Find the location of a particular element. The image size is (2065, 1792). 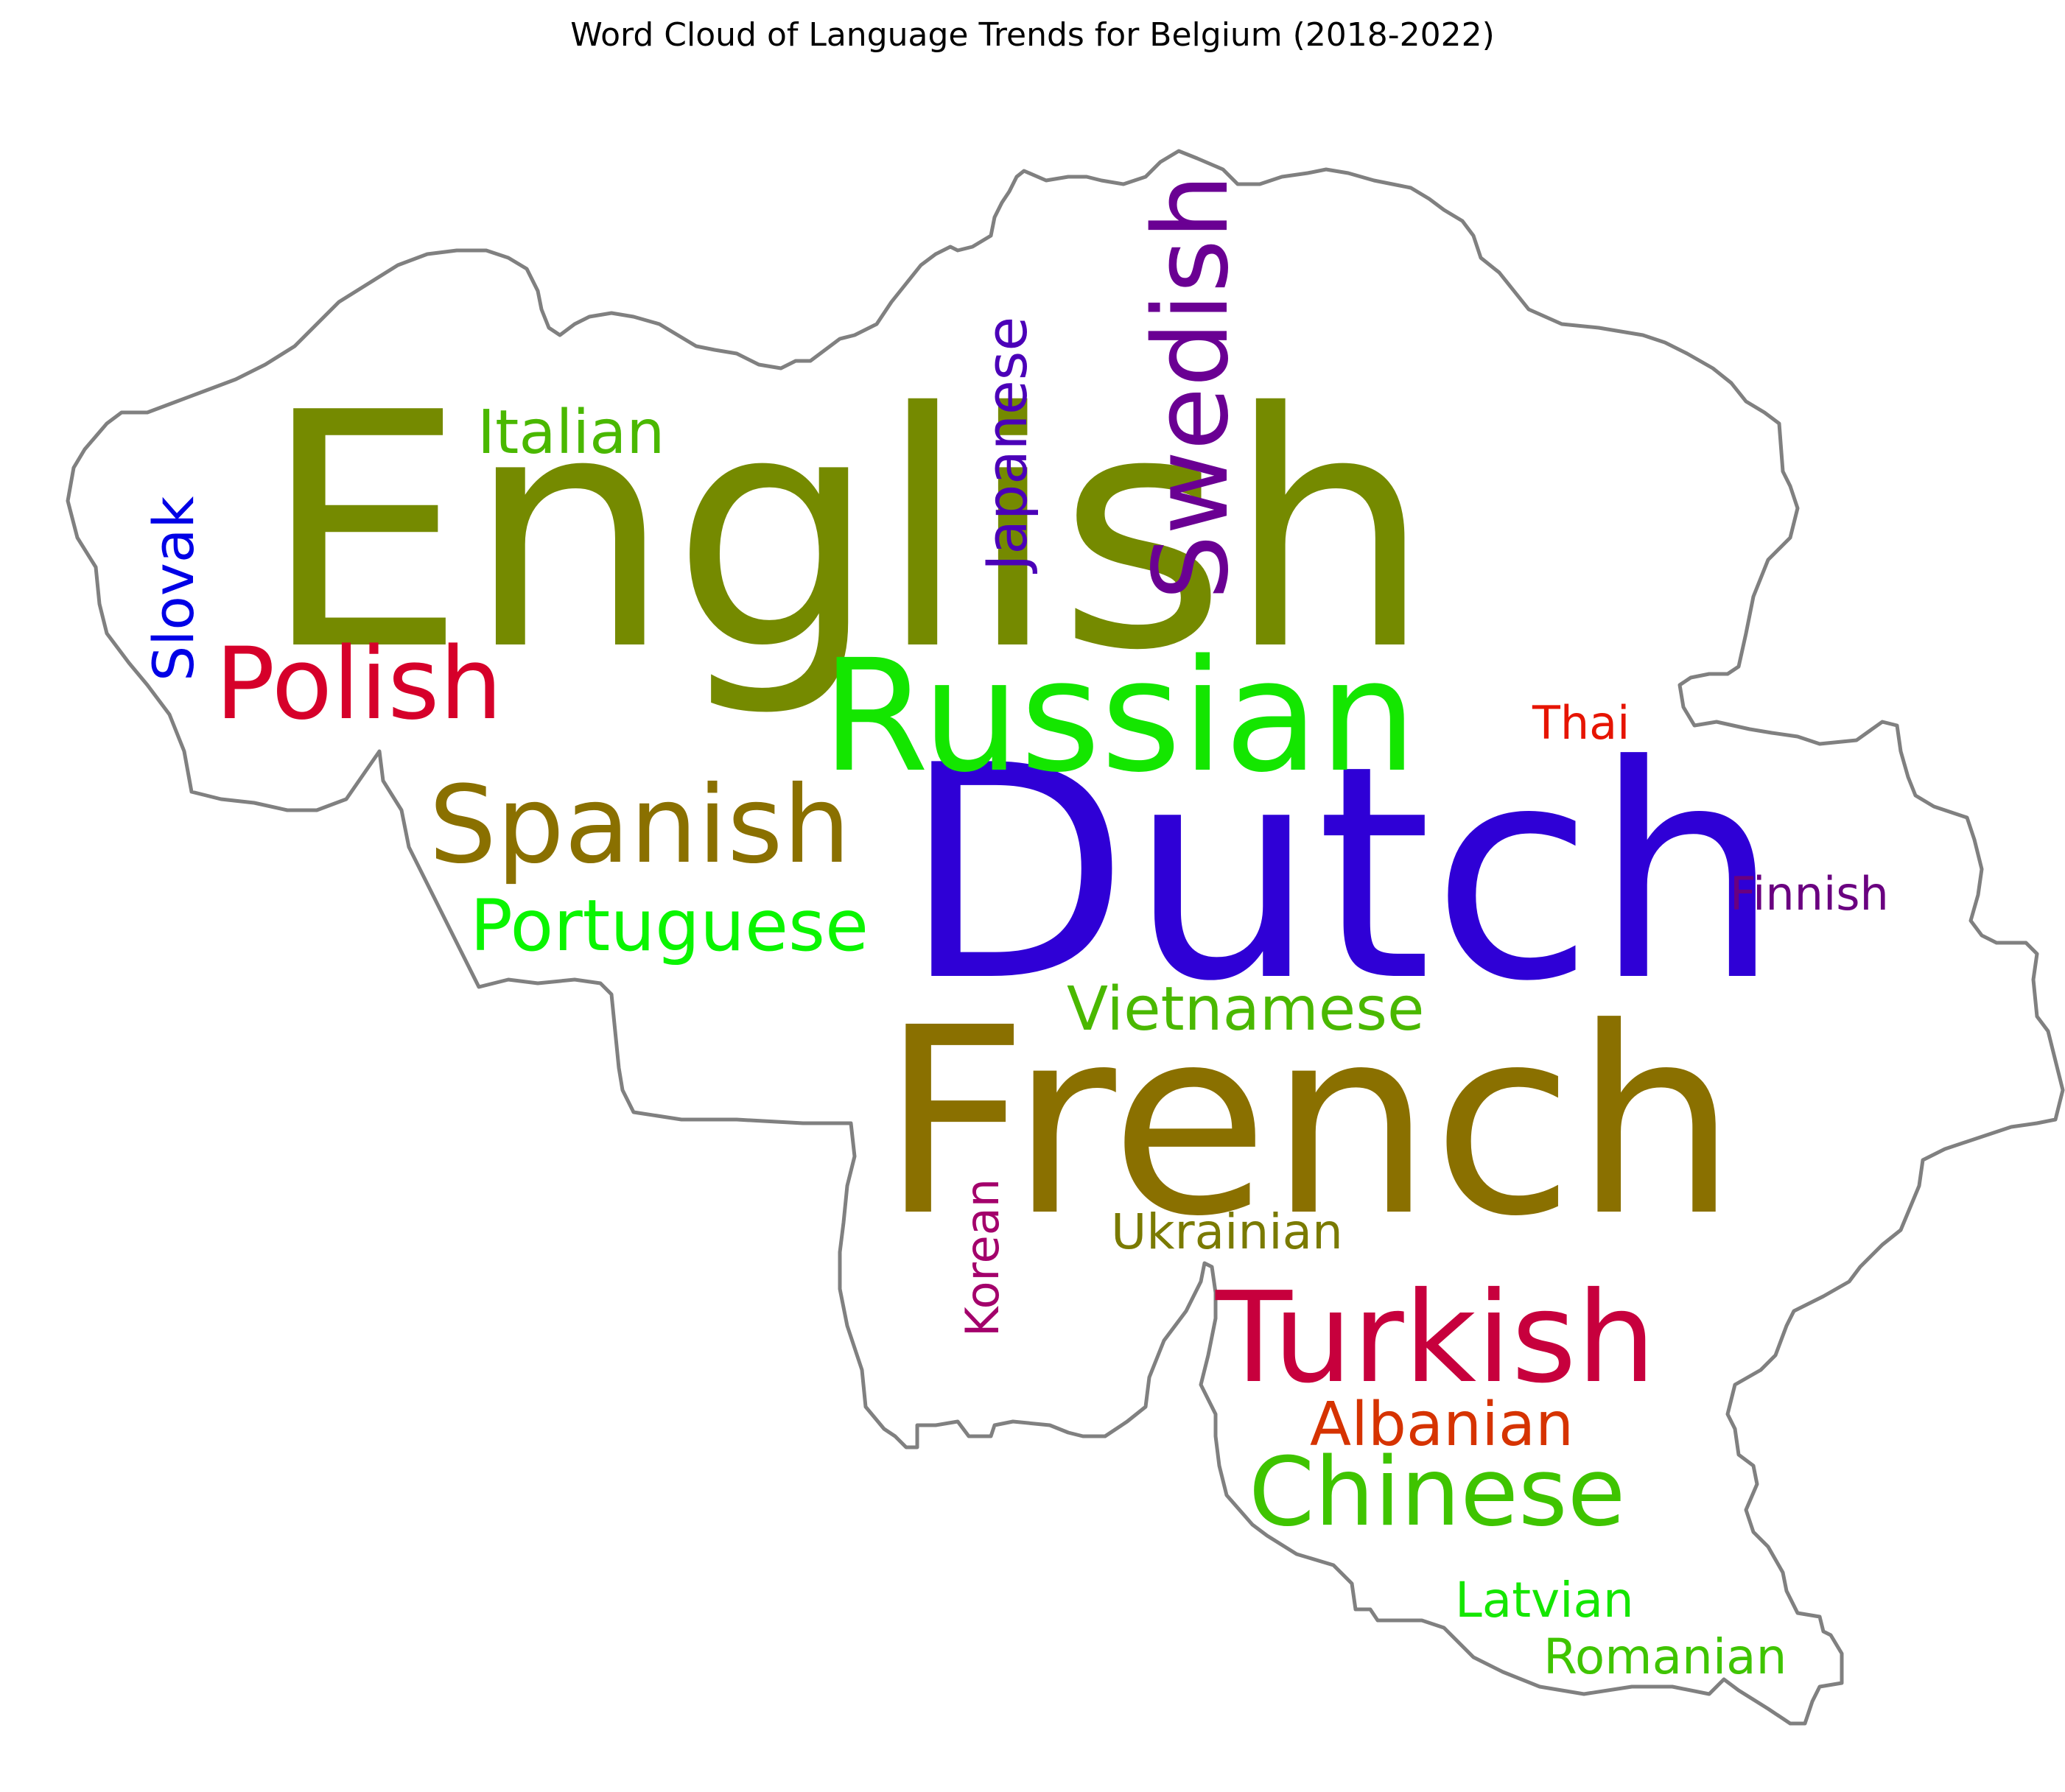

word-romanian: Romanian is located at coordinates (1665, 1656).